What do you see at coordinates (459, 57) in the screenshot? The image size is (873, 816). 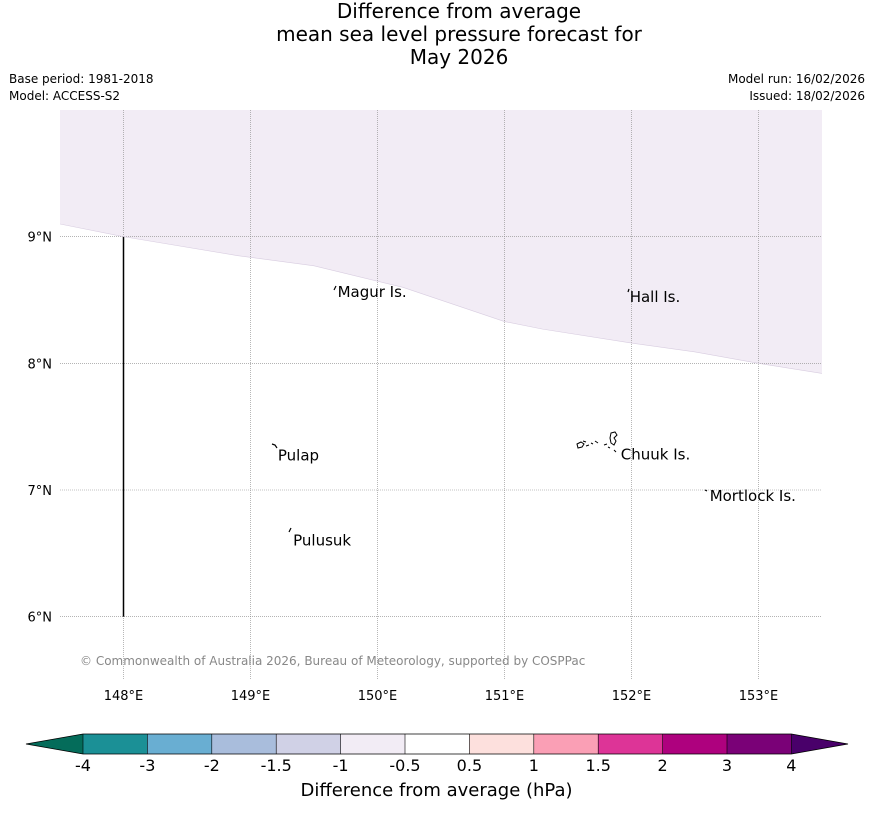 I see `title-line-3: May 2026` at bounding box center [459, 57].